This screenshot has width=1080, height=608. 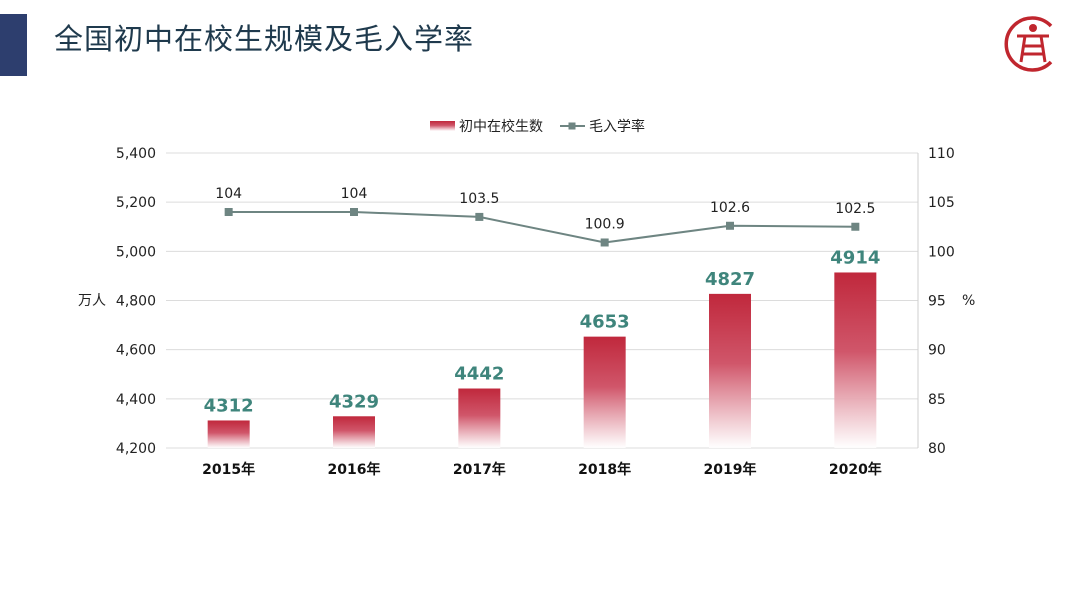 What do you see at coordinates (937, 400) in the screenshot?
I see `right-tick-label: 85` at bounding box center [937, 400].